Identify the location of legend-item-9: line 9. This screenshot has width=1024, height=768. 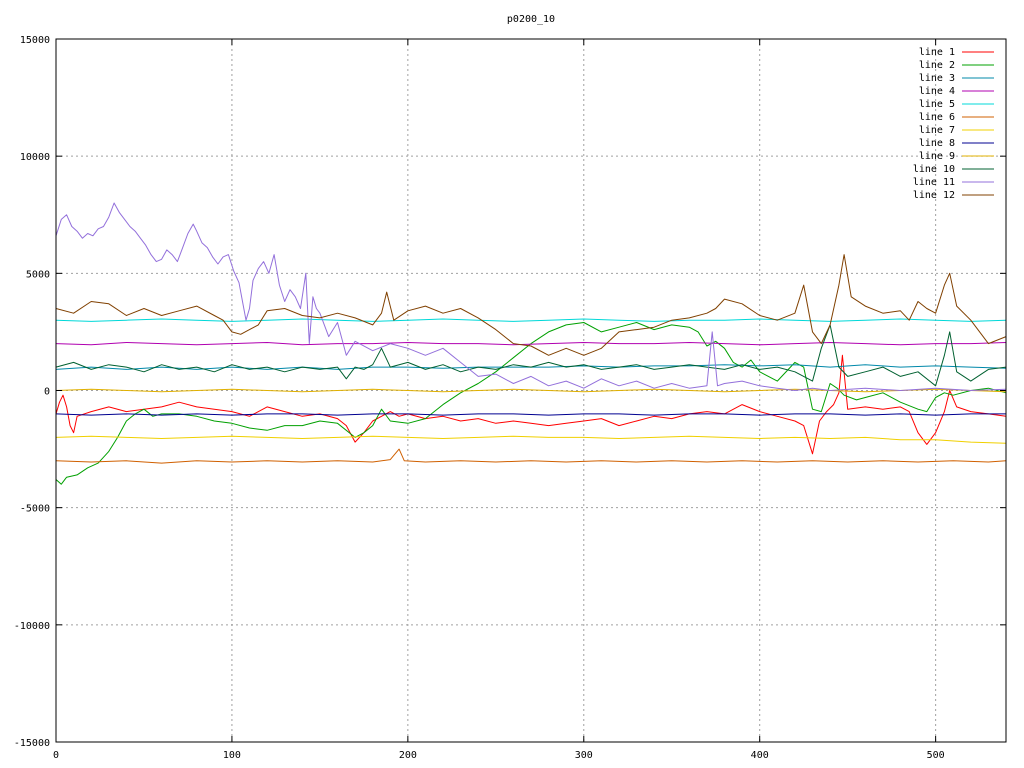
(956, 156).